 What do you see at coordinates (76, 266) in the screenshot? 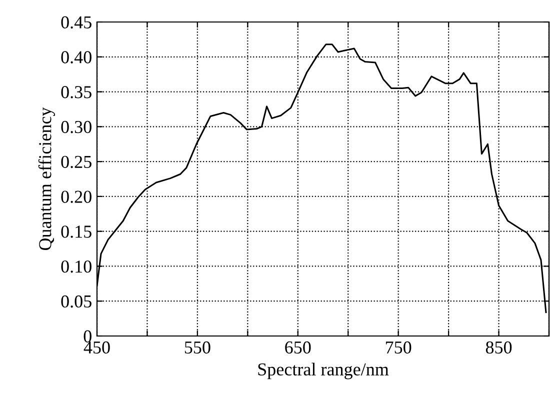
I see `y-tick-label: 0.10` at bounding box center [76, 266].